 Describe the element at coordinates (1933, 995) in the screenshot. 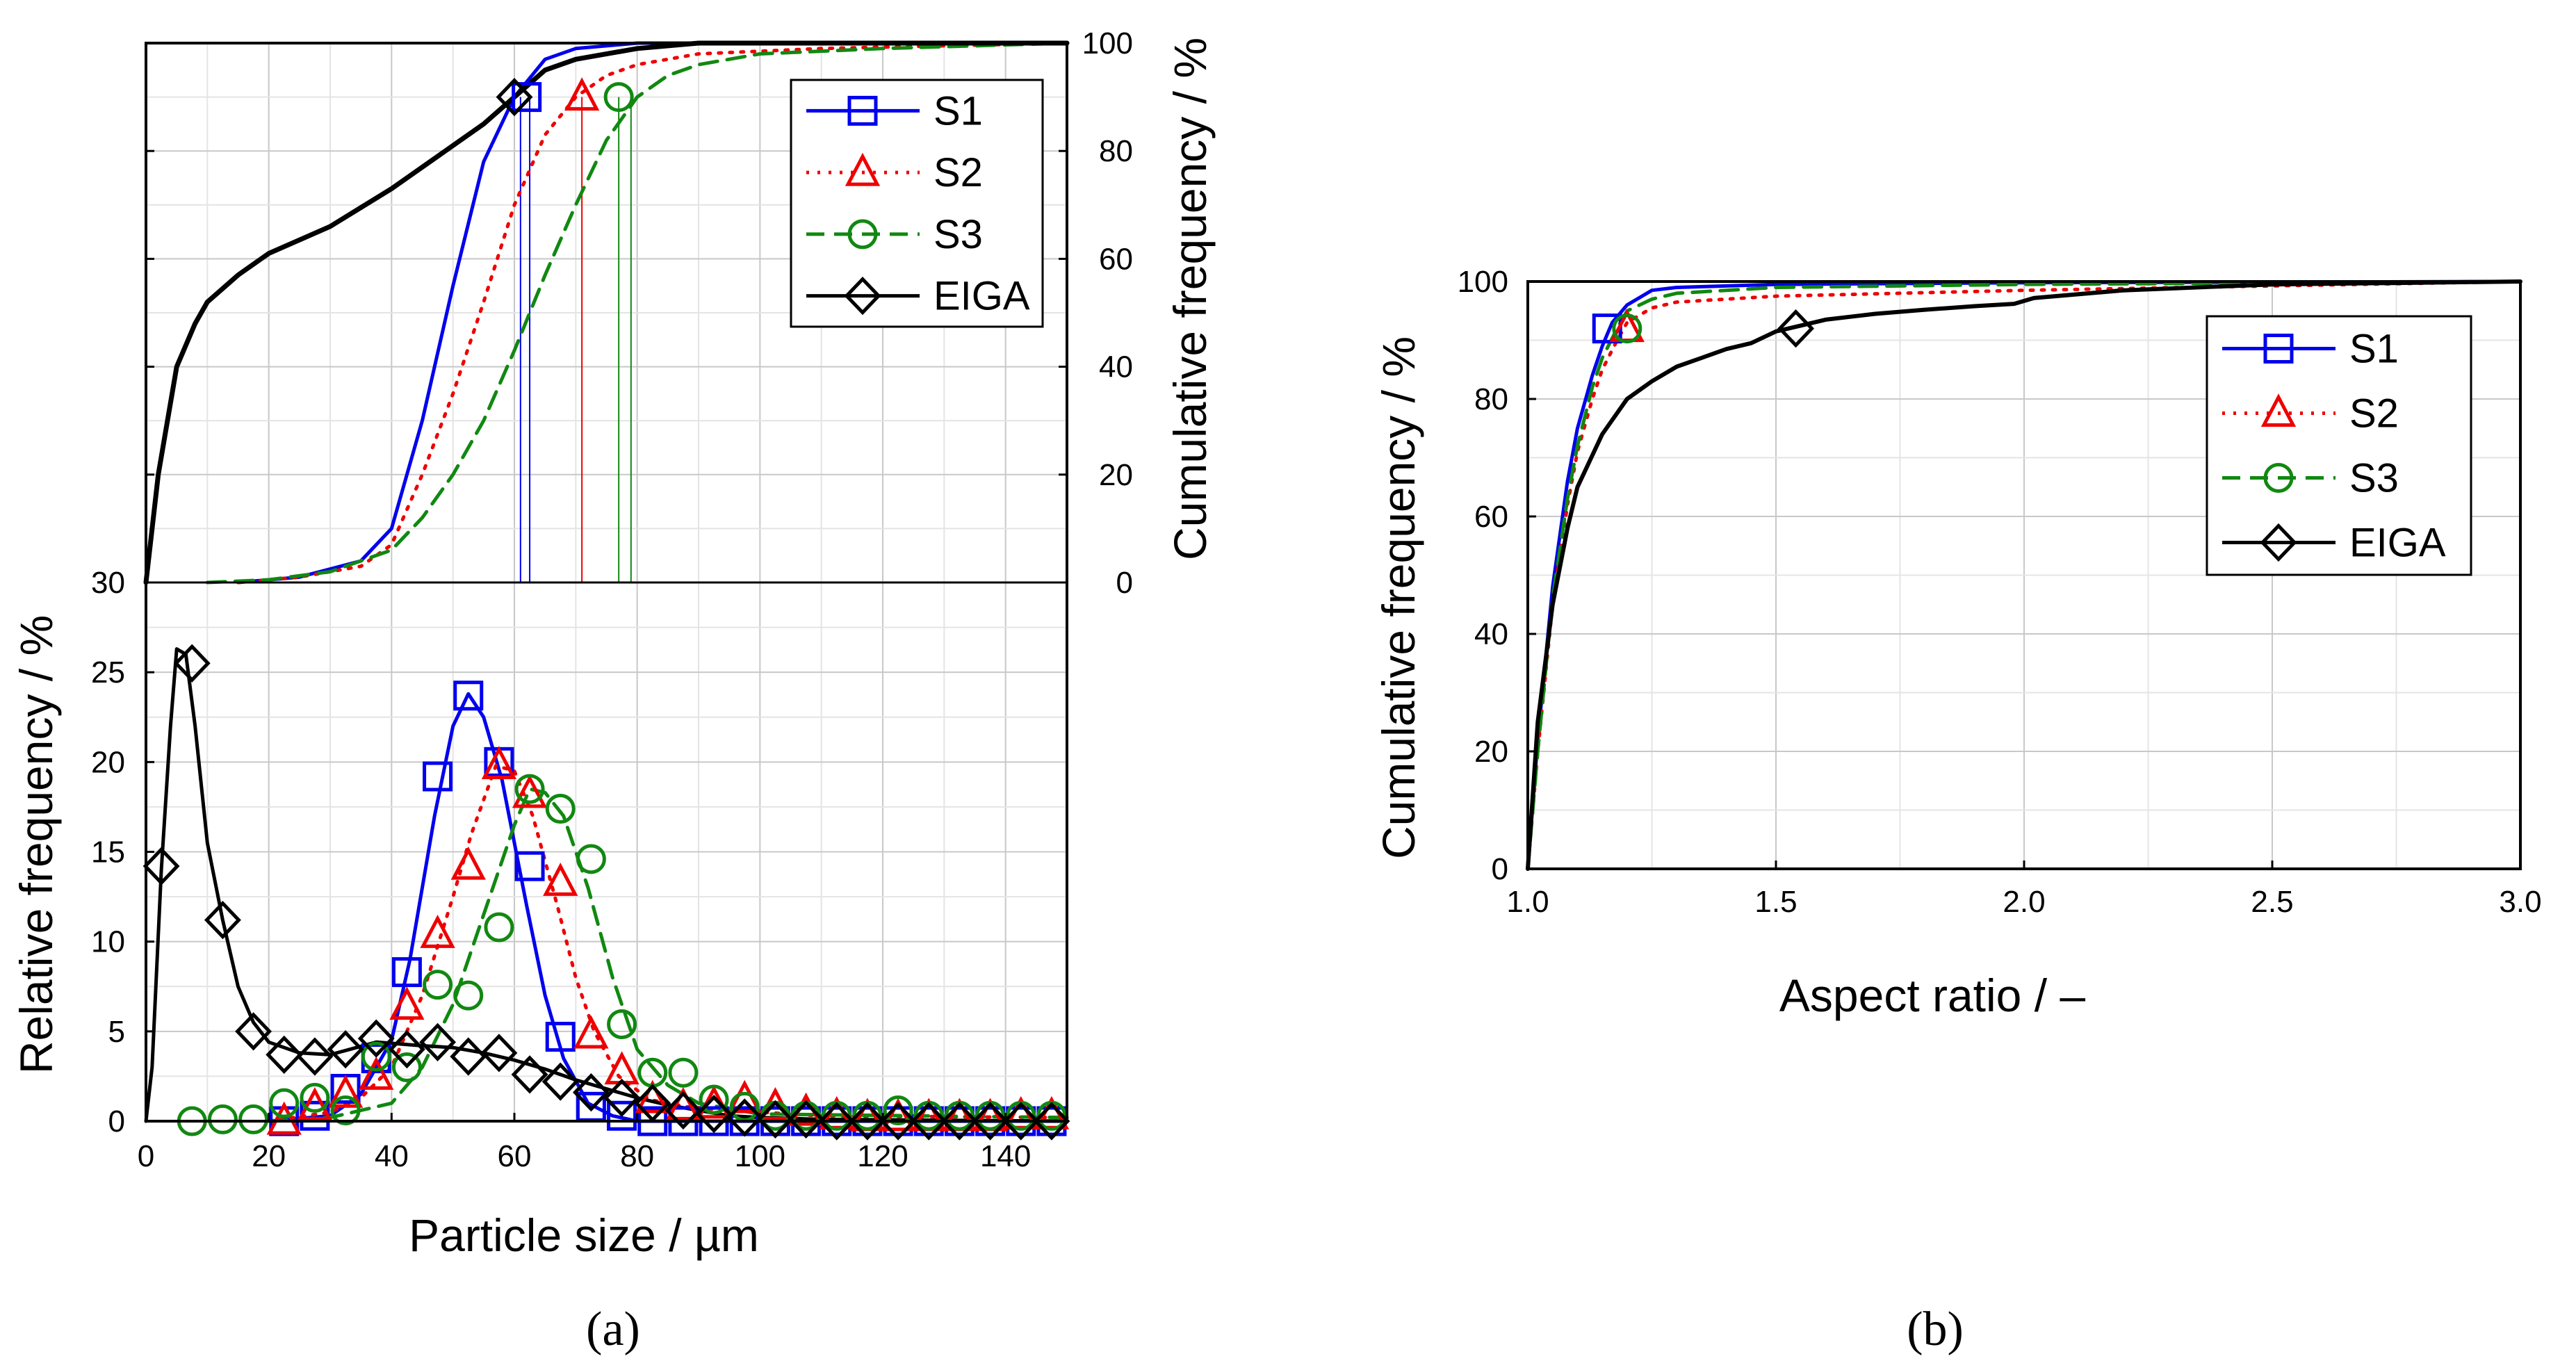

I see `b-xlabel: Aspect ratio / –` at that location.